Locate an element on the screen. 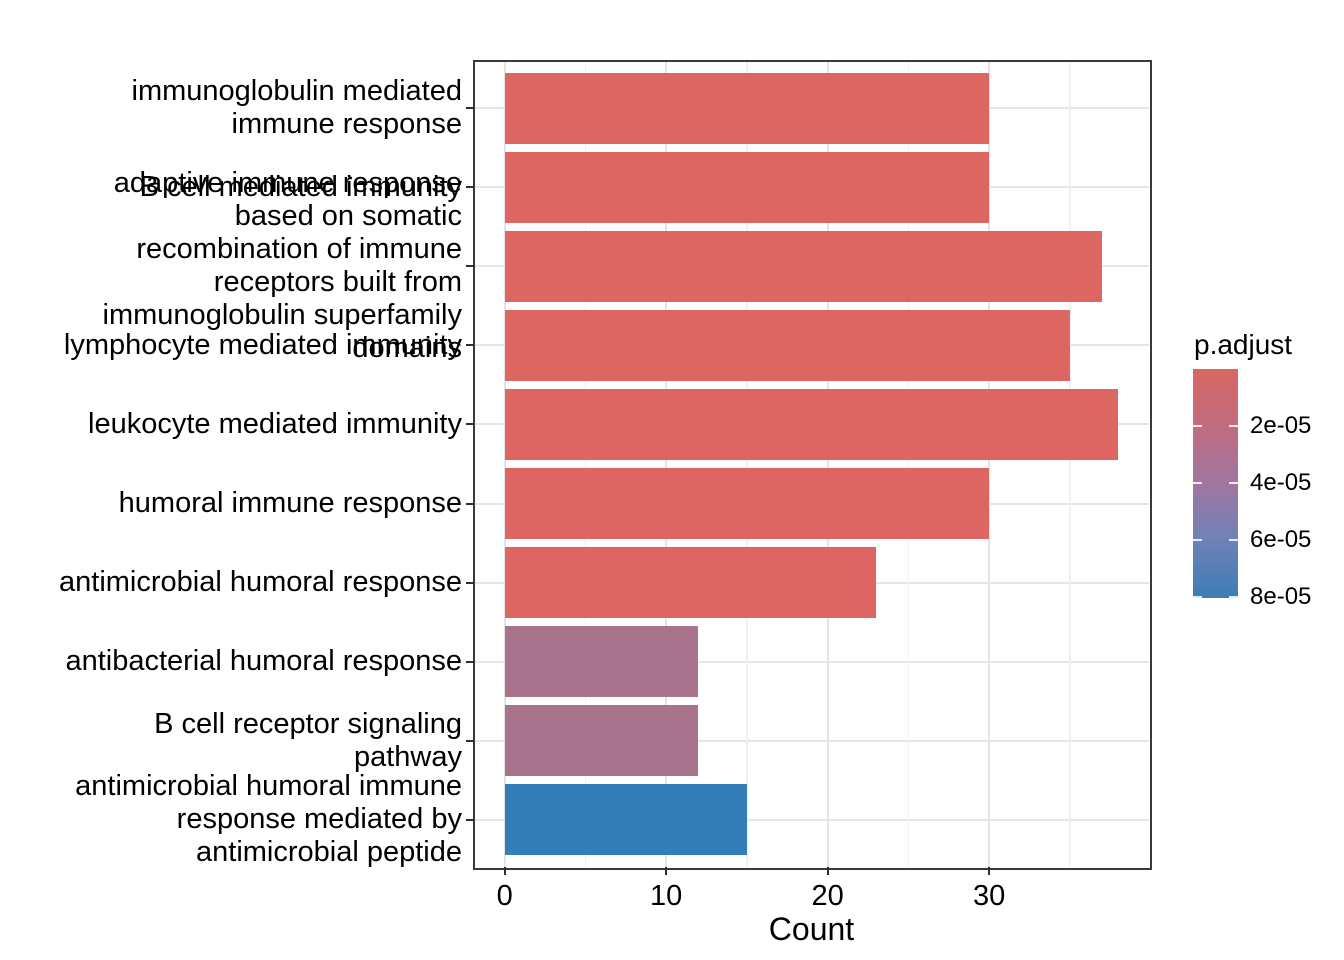  x-tick-label: 30 is located at coordinates (989, 896).